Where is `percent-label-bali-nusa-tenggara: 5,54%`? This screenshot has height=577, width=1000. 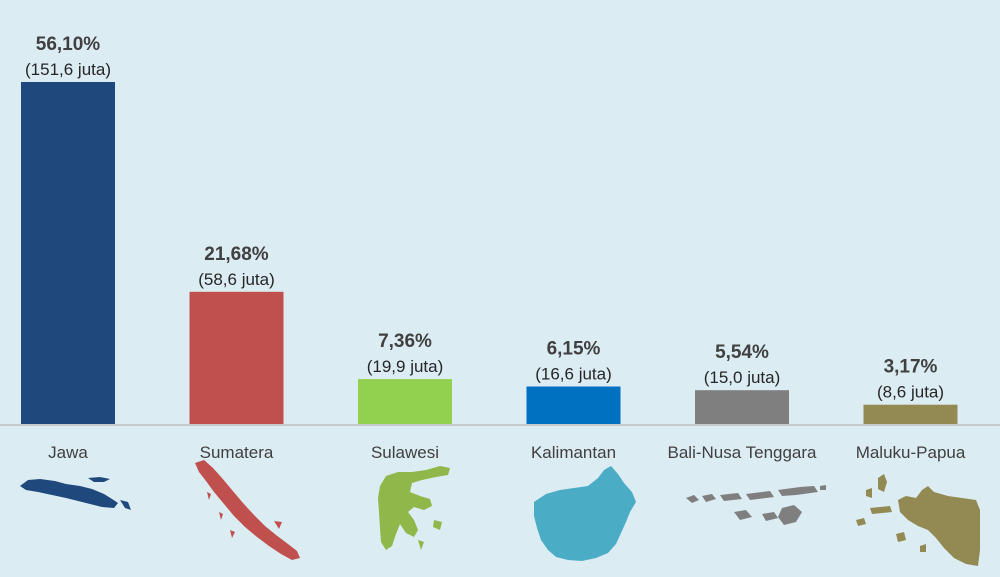 percent-label-bali-nusa-tenggara: 5,54% is located at coordinates (742, 352).